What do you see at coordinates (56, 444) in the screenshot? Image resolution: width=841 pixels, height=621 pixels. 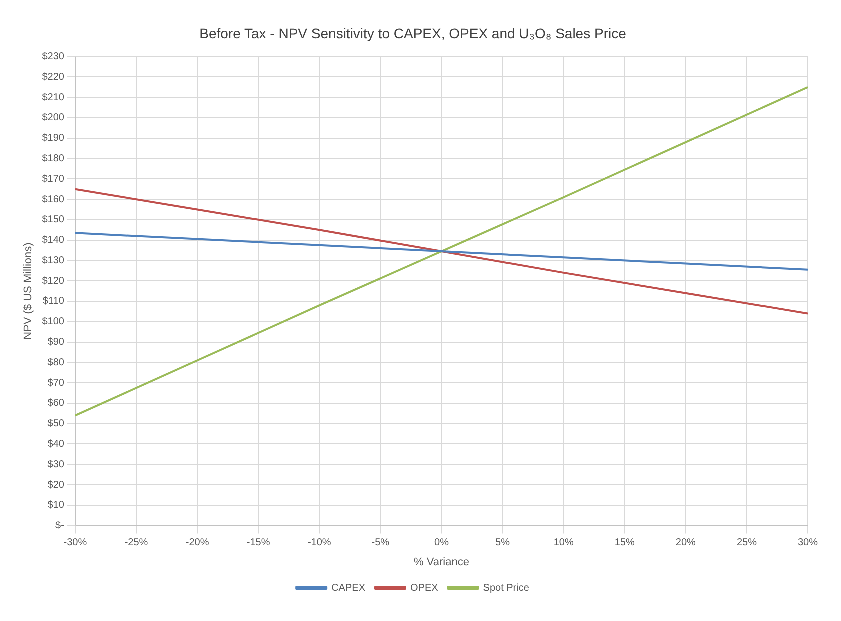 I see `y-tick-label: $40` at bounding box center [56, 444].